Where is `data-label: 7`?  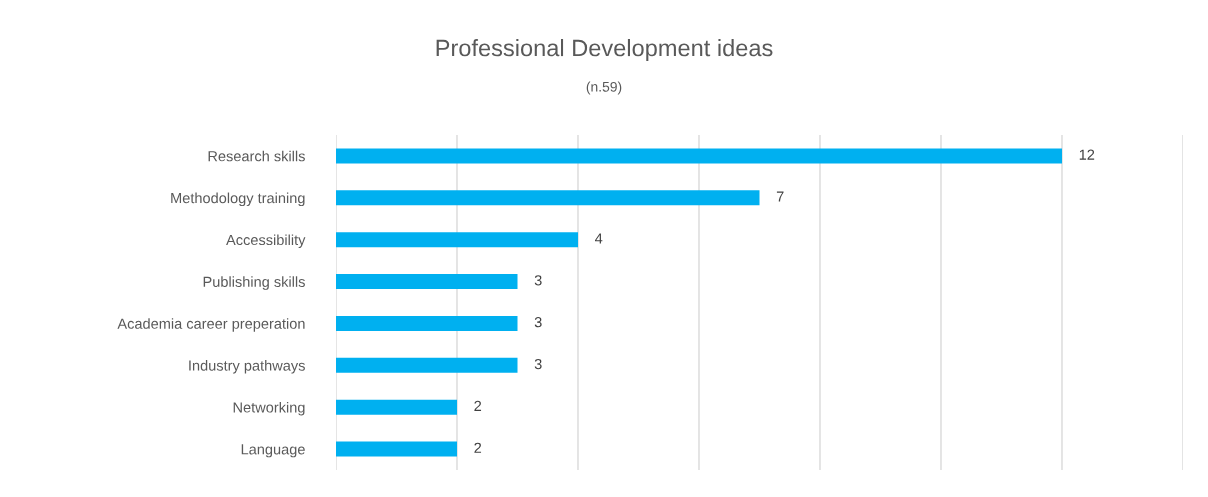 data-label: 7 is located at coordinates (780, 196).